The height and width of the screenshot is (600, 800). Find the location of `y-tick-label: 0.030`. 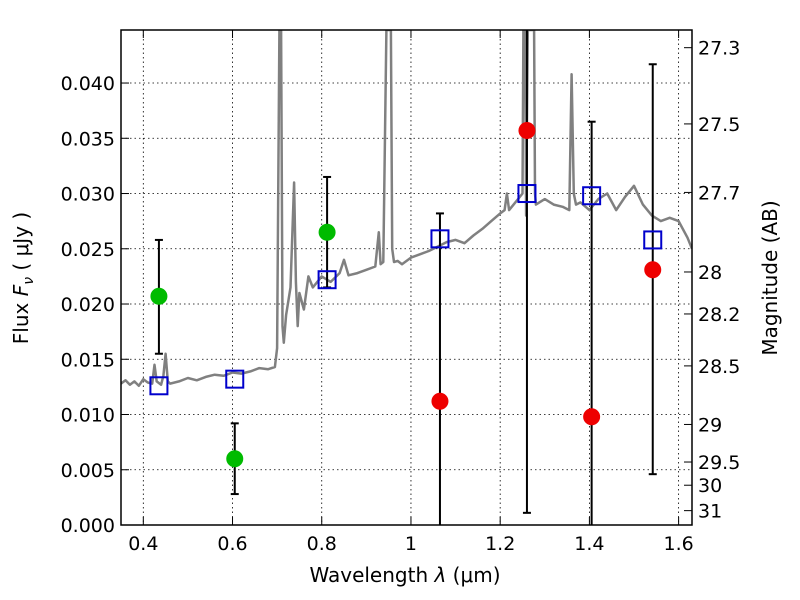

y-tick-label: 0.030 is located at coordinates (88, 195).